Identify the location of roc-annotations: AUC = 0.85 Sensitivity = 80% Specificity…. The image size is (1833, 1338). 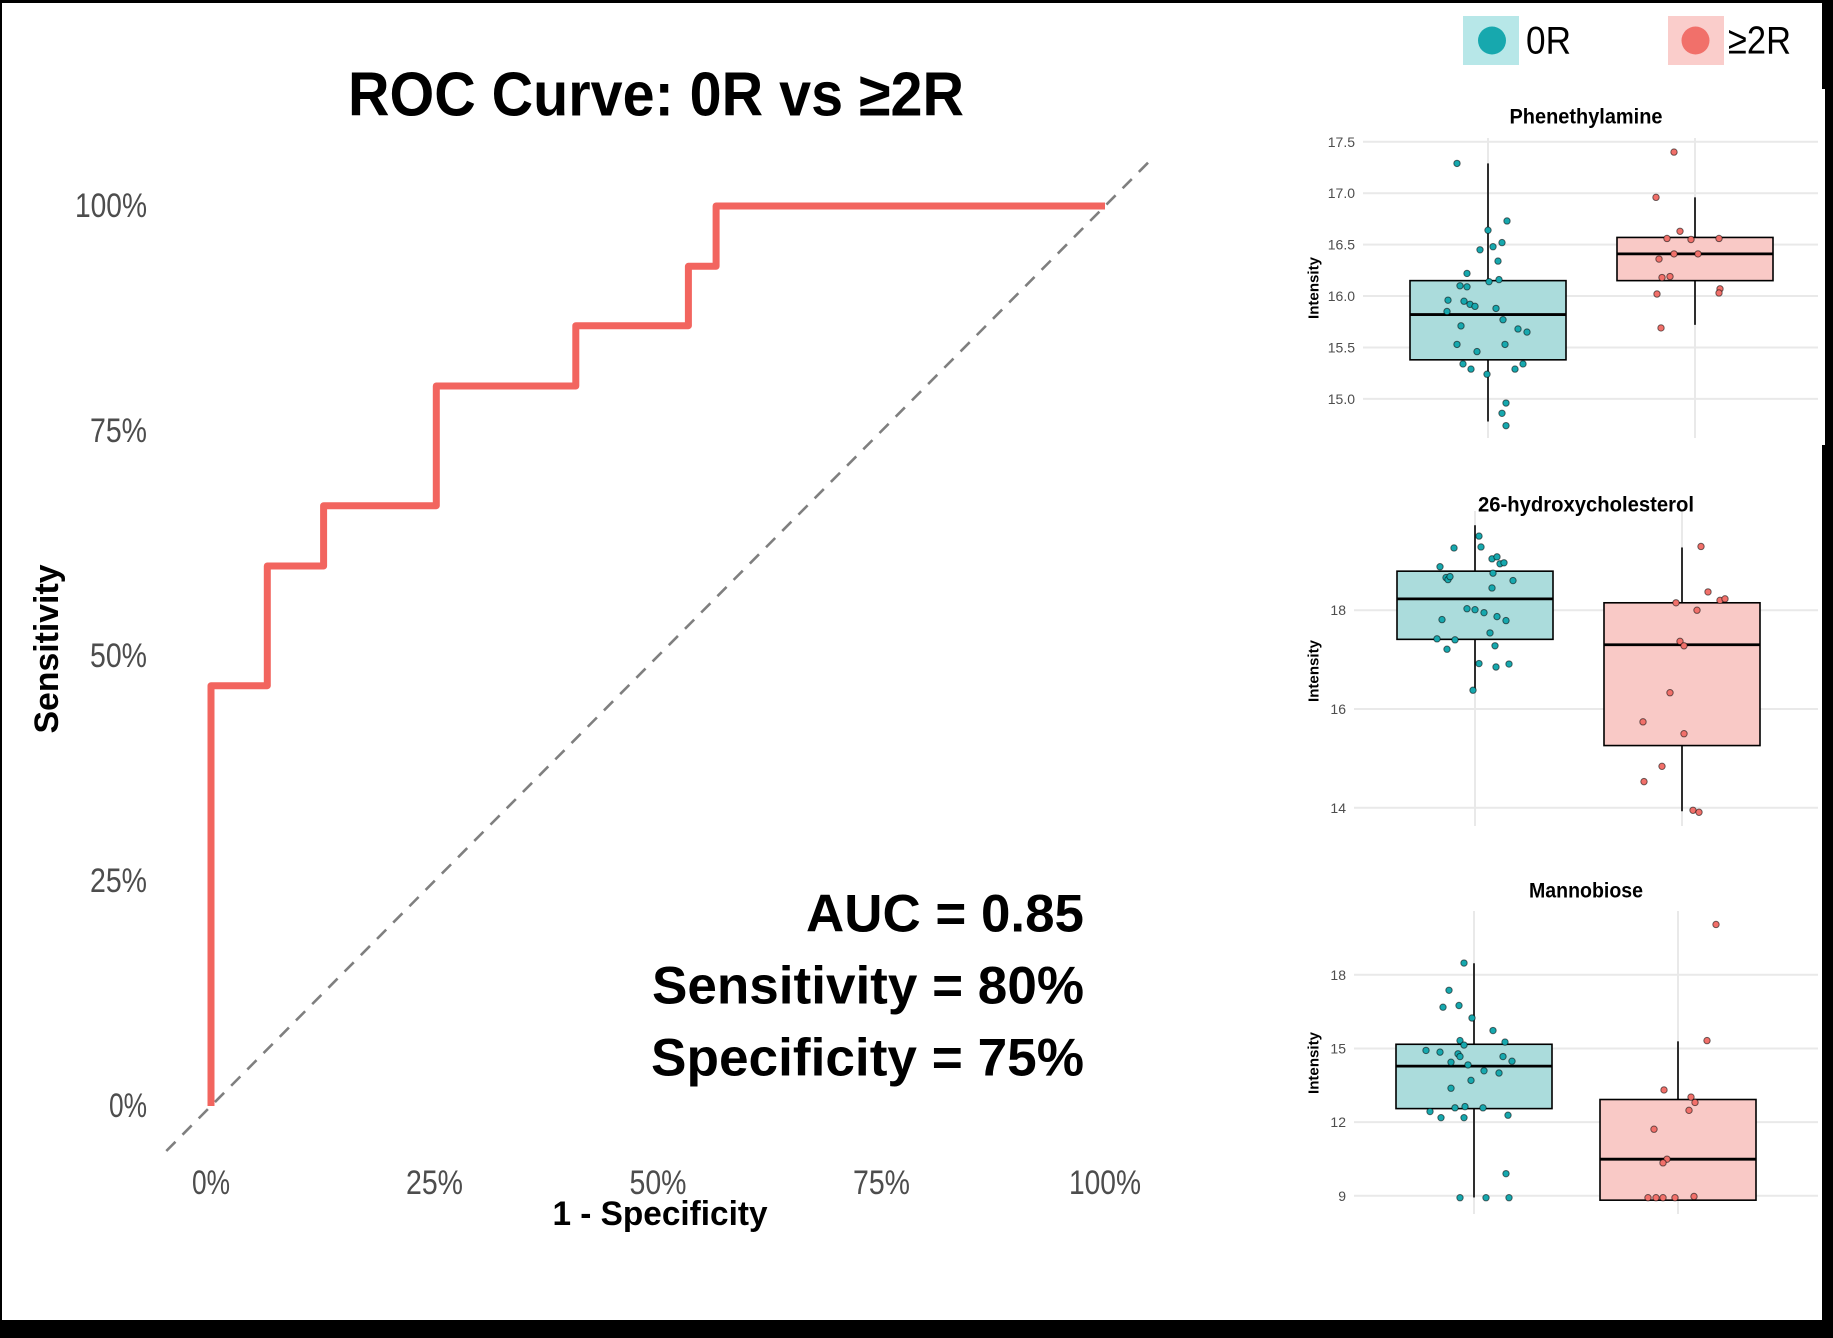
(867, 986).